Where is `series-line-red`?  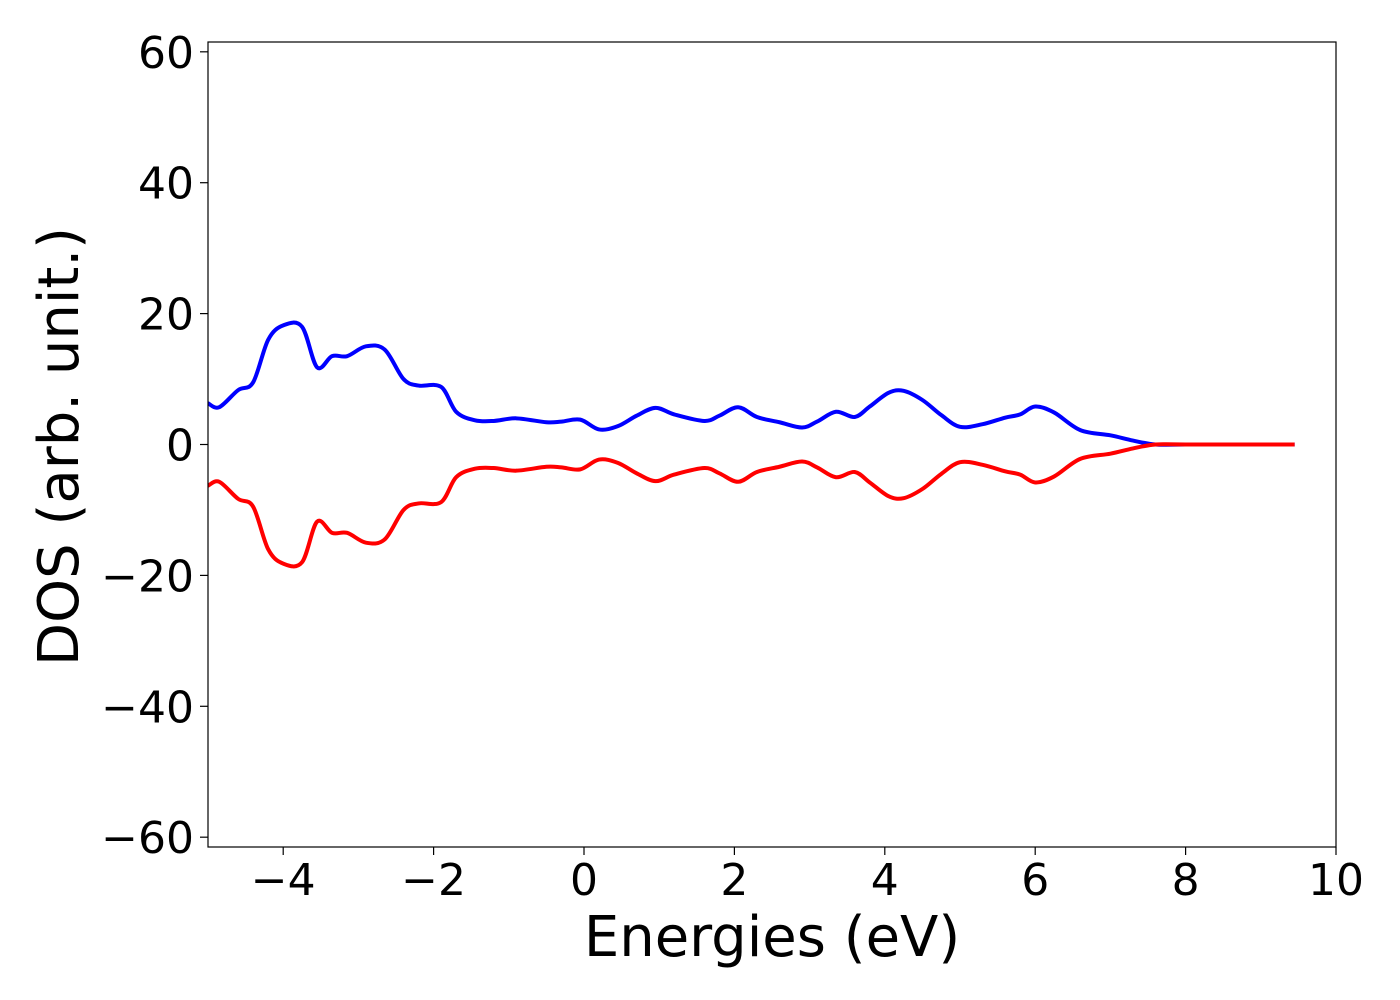 series-line-red is located at coordinates (751, 505).